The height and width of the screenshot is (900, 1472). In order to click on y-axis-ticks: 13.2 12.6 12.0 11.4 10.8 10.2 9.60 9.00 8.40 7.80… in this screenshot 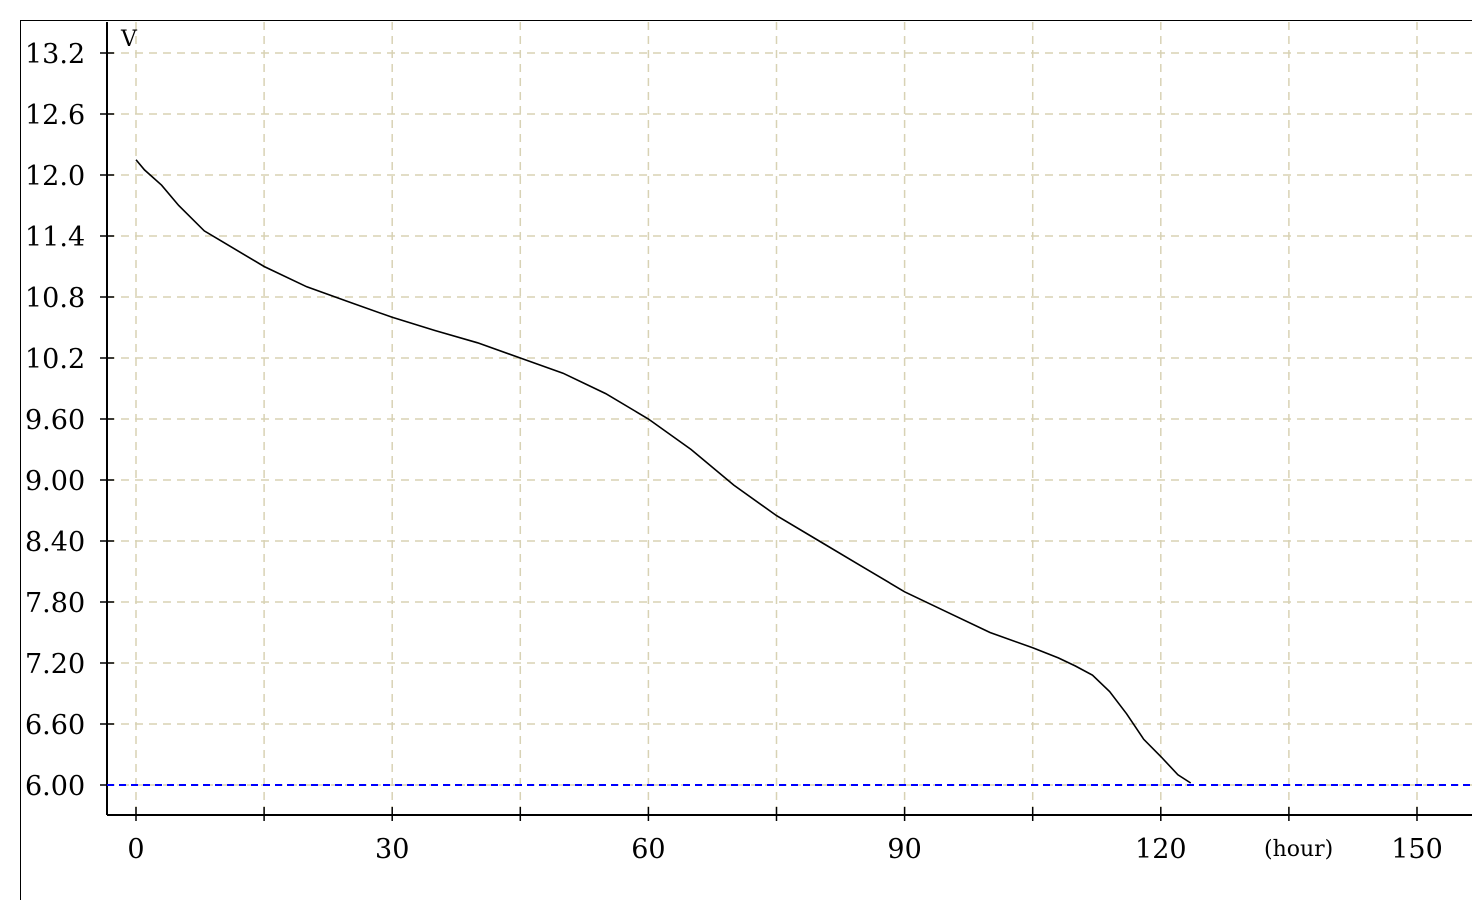, I will do `click(69, 420)`.